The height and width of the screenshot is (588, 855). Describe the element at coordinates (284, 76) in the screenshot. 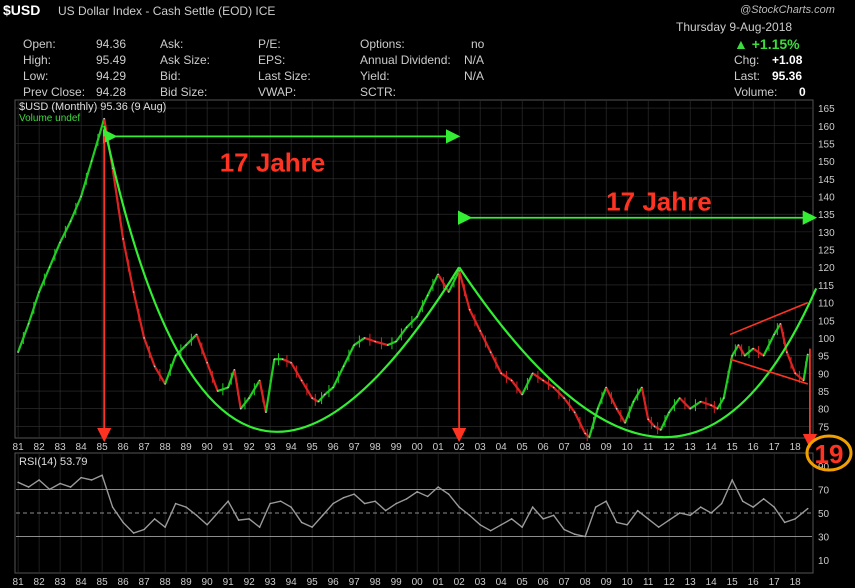

I see `last-size-label: Last Size:` at that location.